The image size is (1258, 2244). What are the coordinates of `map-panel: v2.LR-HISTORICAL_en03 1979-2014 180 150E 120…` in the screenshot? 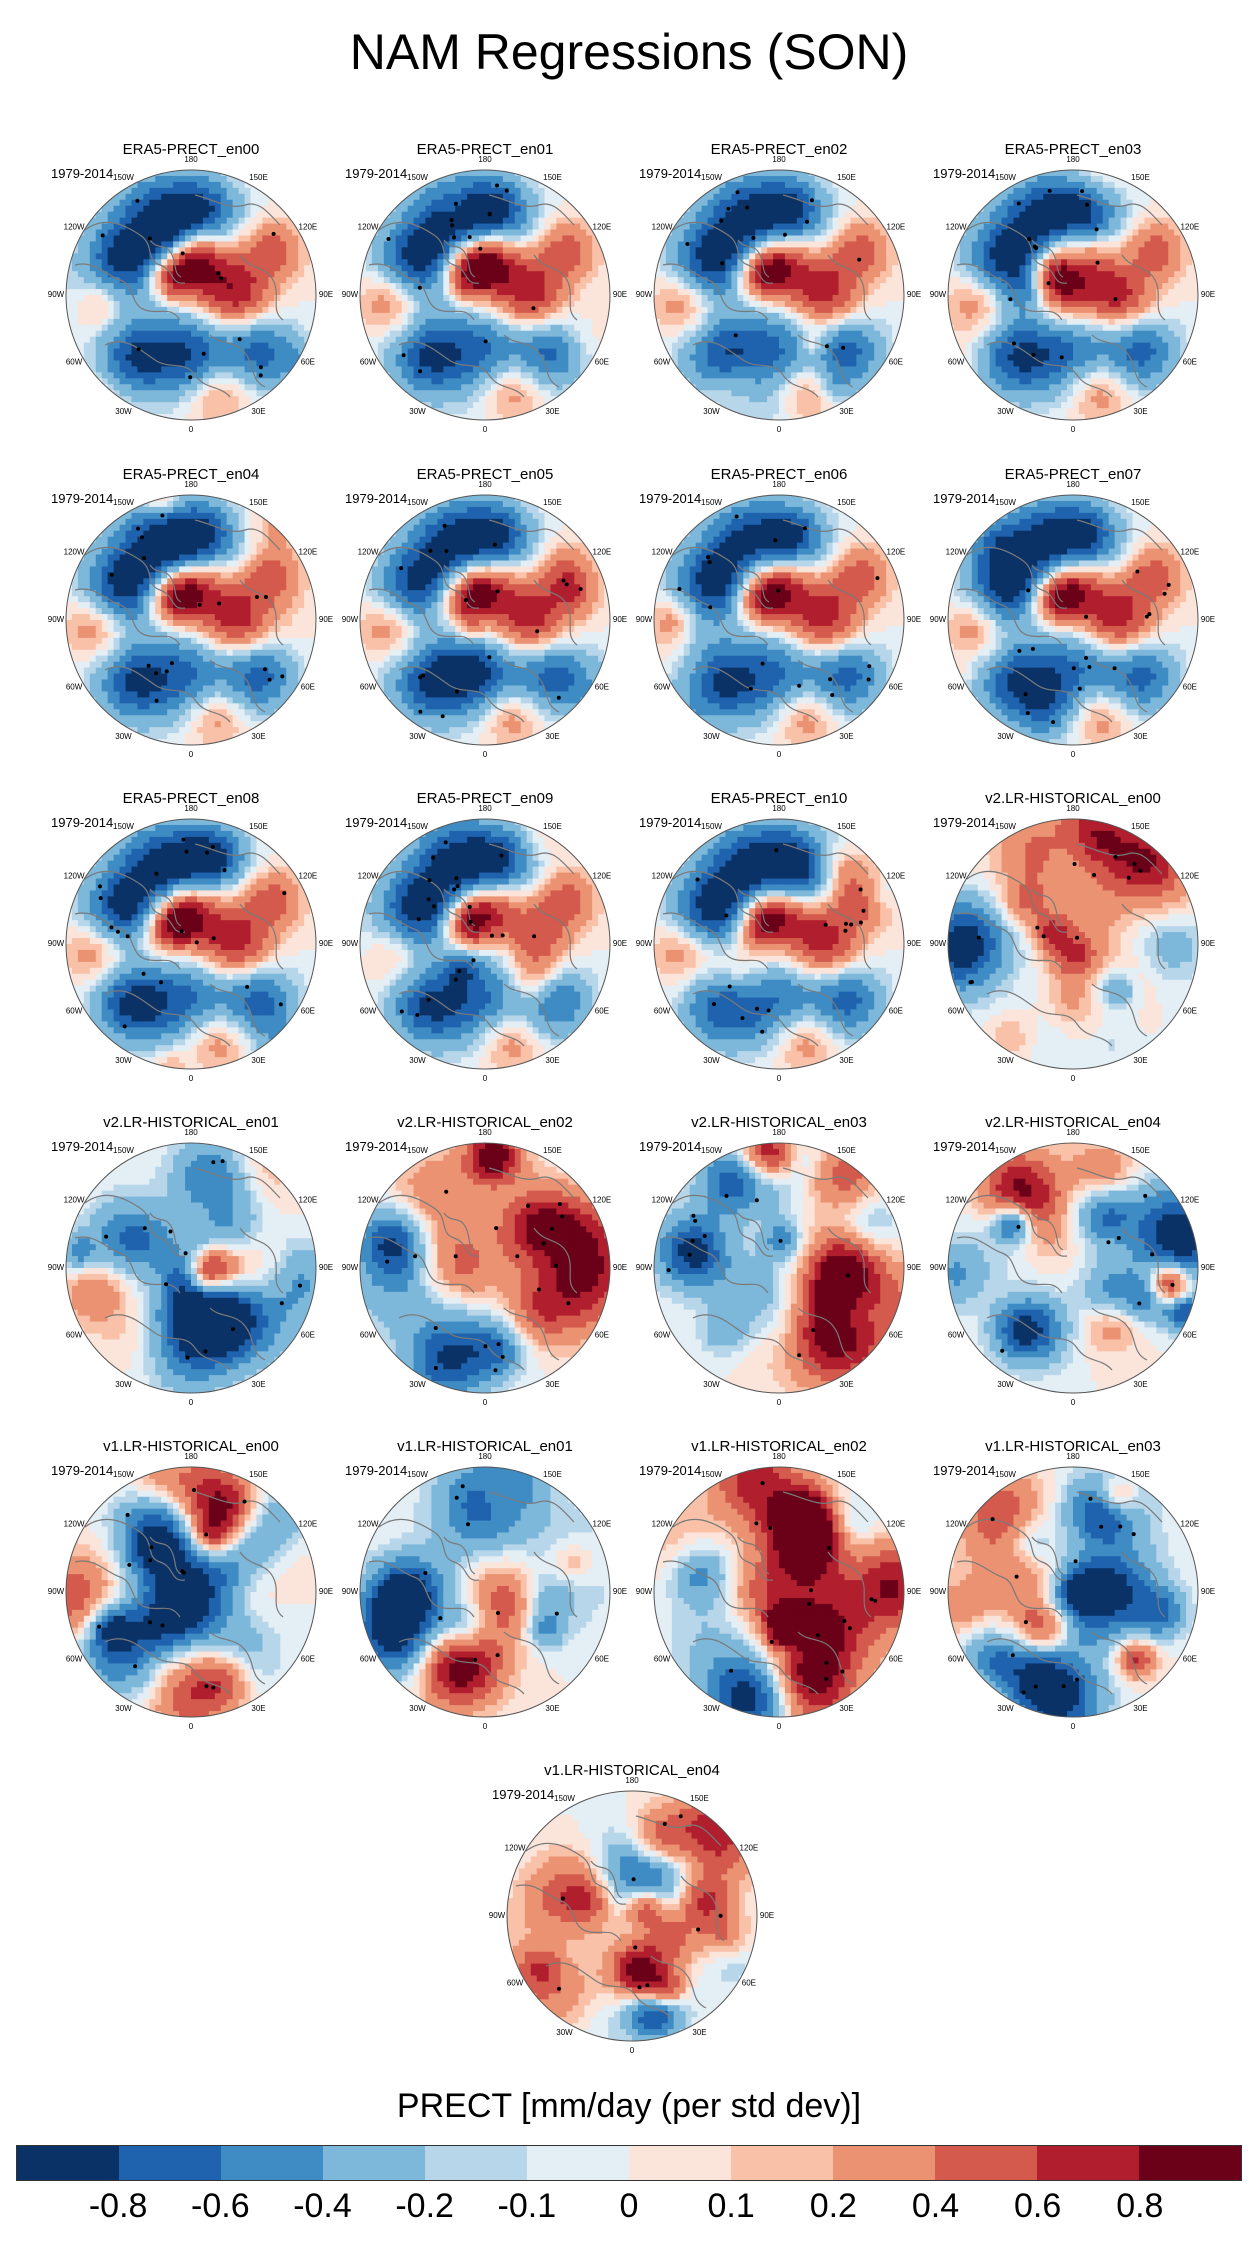 It's located at (779, 1258).